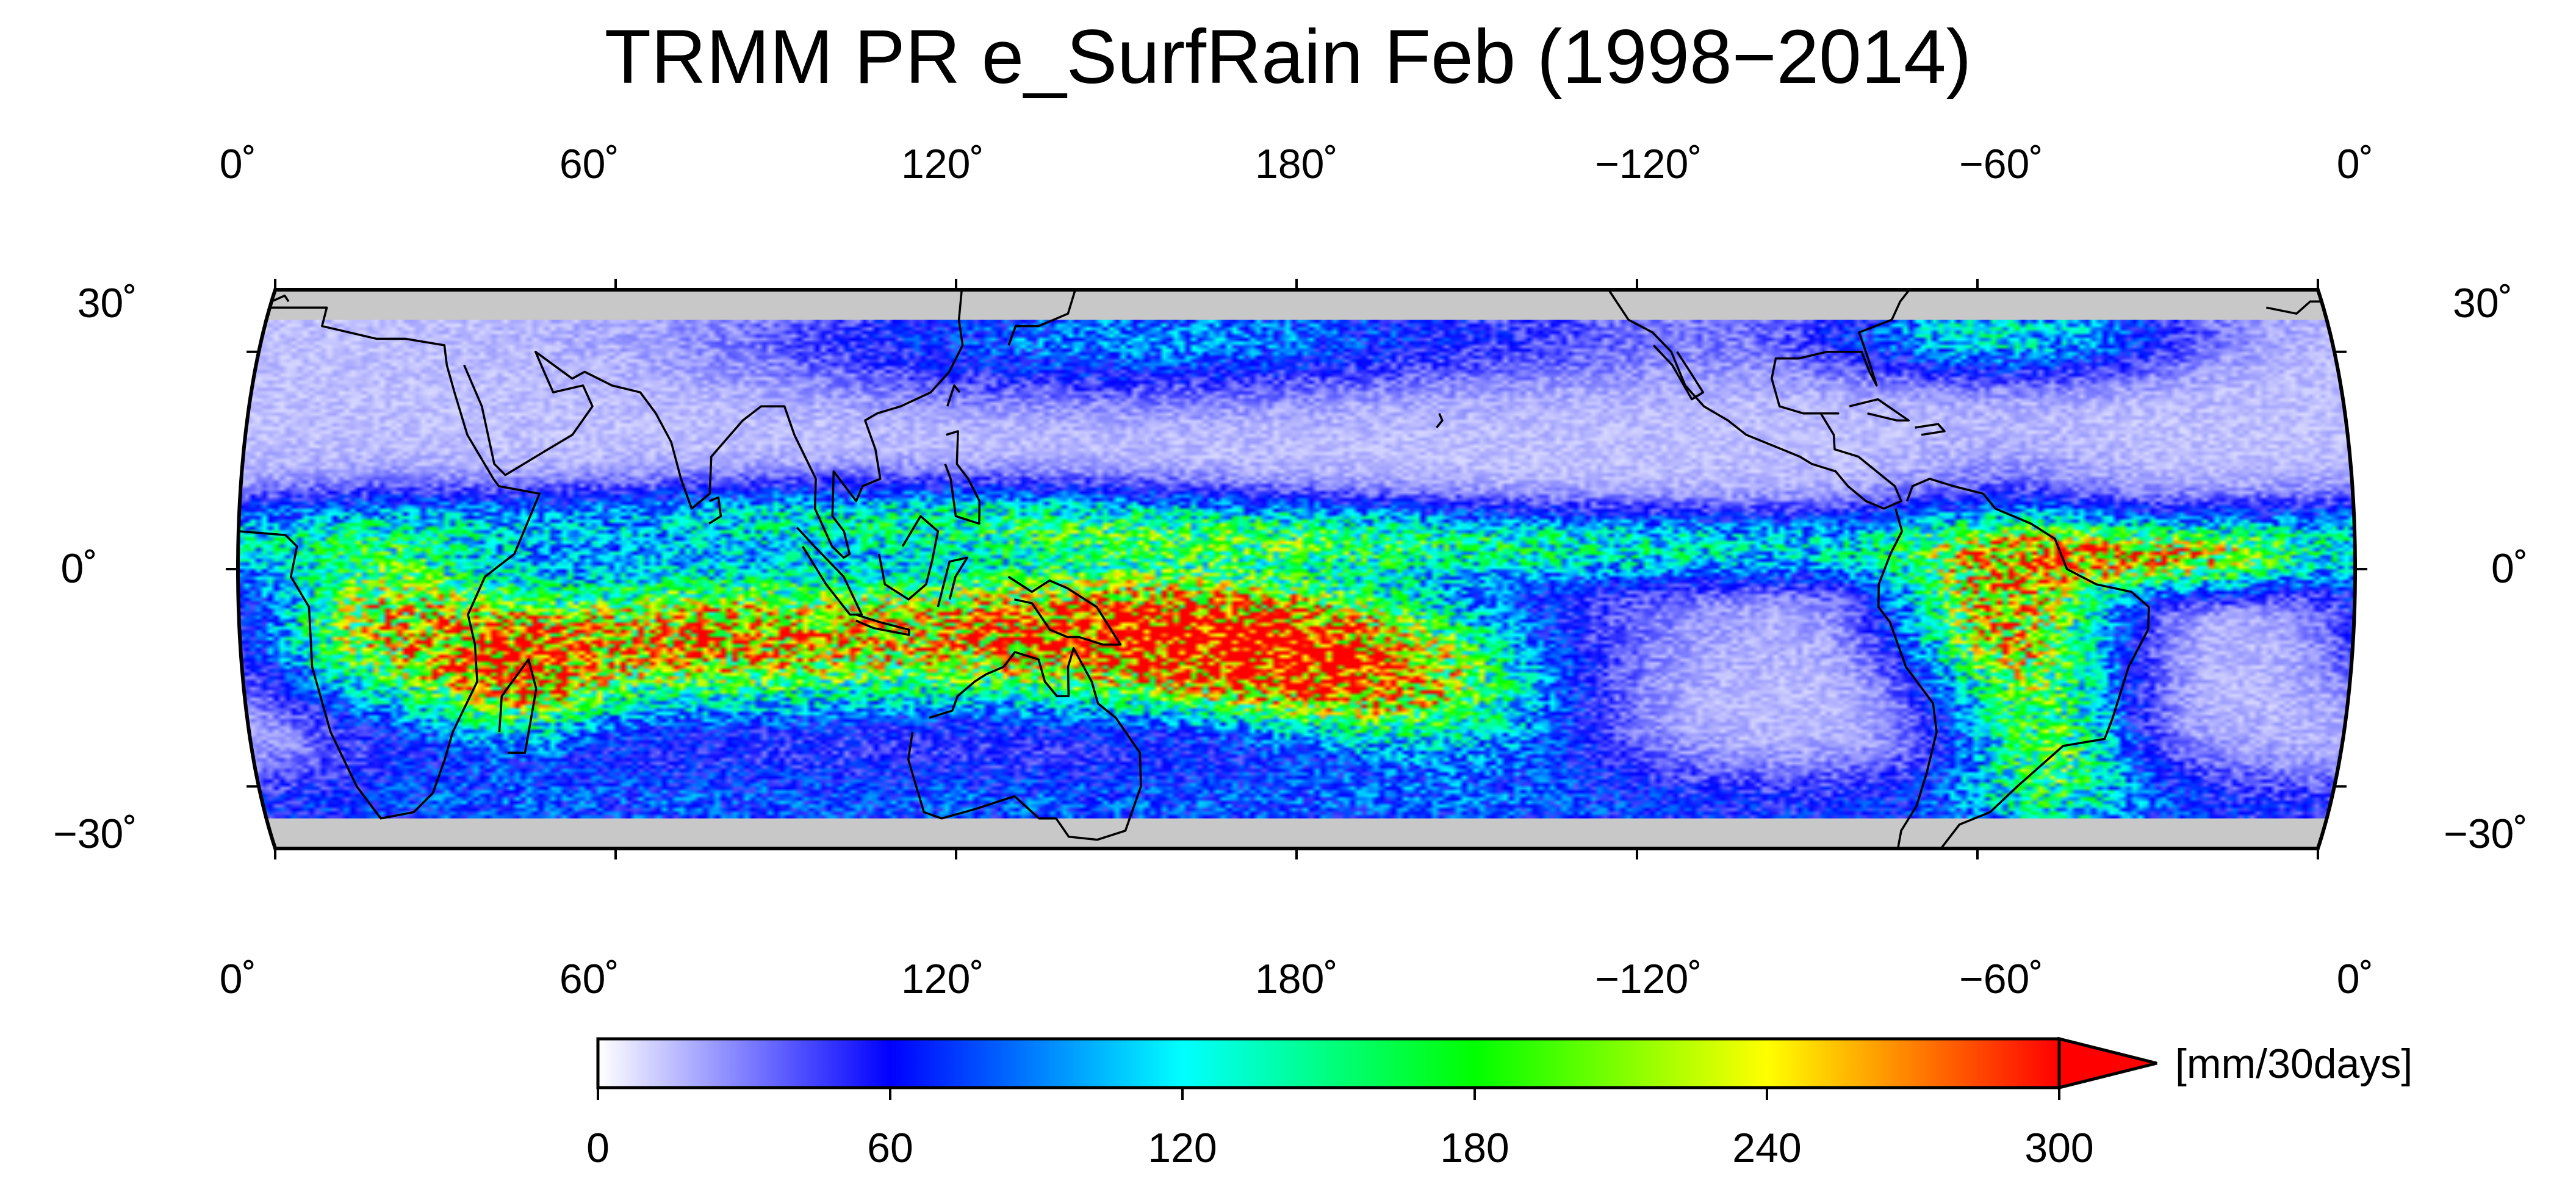 The width and height of the screenshot is (2576, 1184). What do you see at coordinates (589, 979) in the screenshot?
I see `lon-label-bottom-60: 60˚` at bounding box center [589, 979].